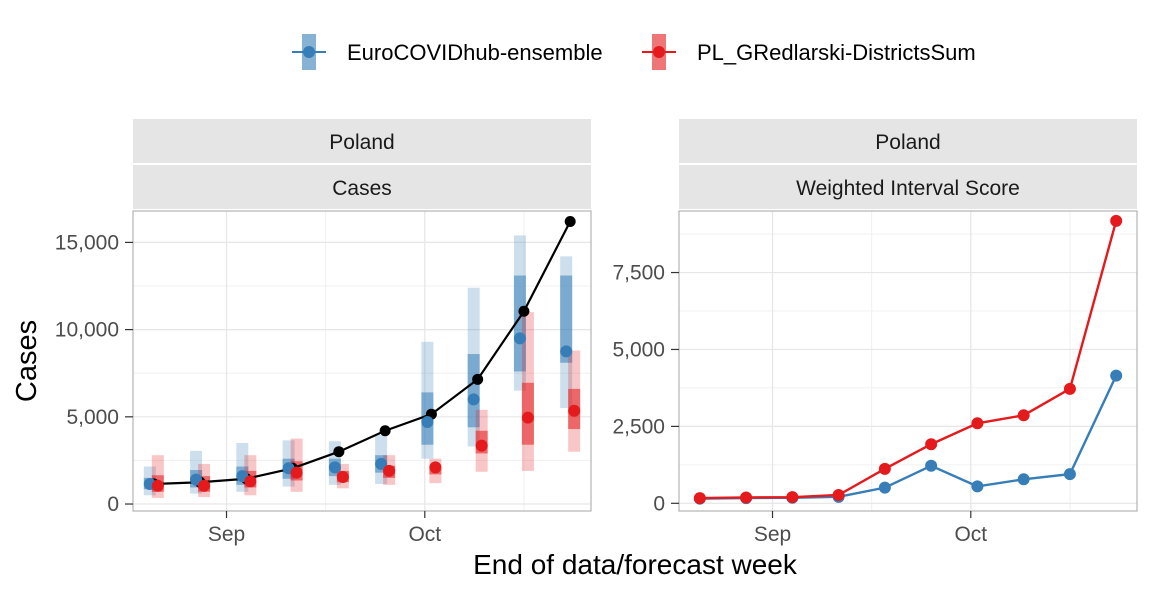 The image size is (1152, 595). I want to click on strips-right: Poland Weighted Interval Score, so click(908, 164).